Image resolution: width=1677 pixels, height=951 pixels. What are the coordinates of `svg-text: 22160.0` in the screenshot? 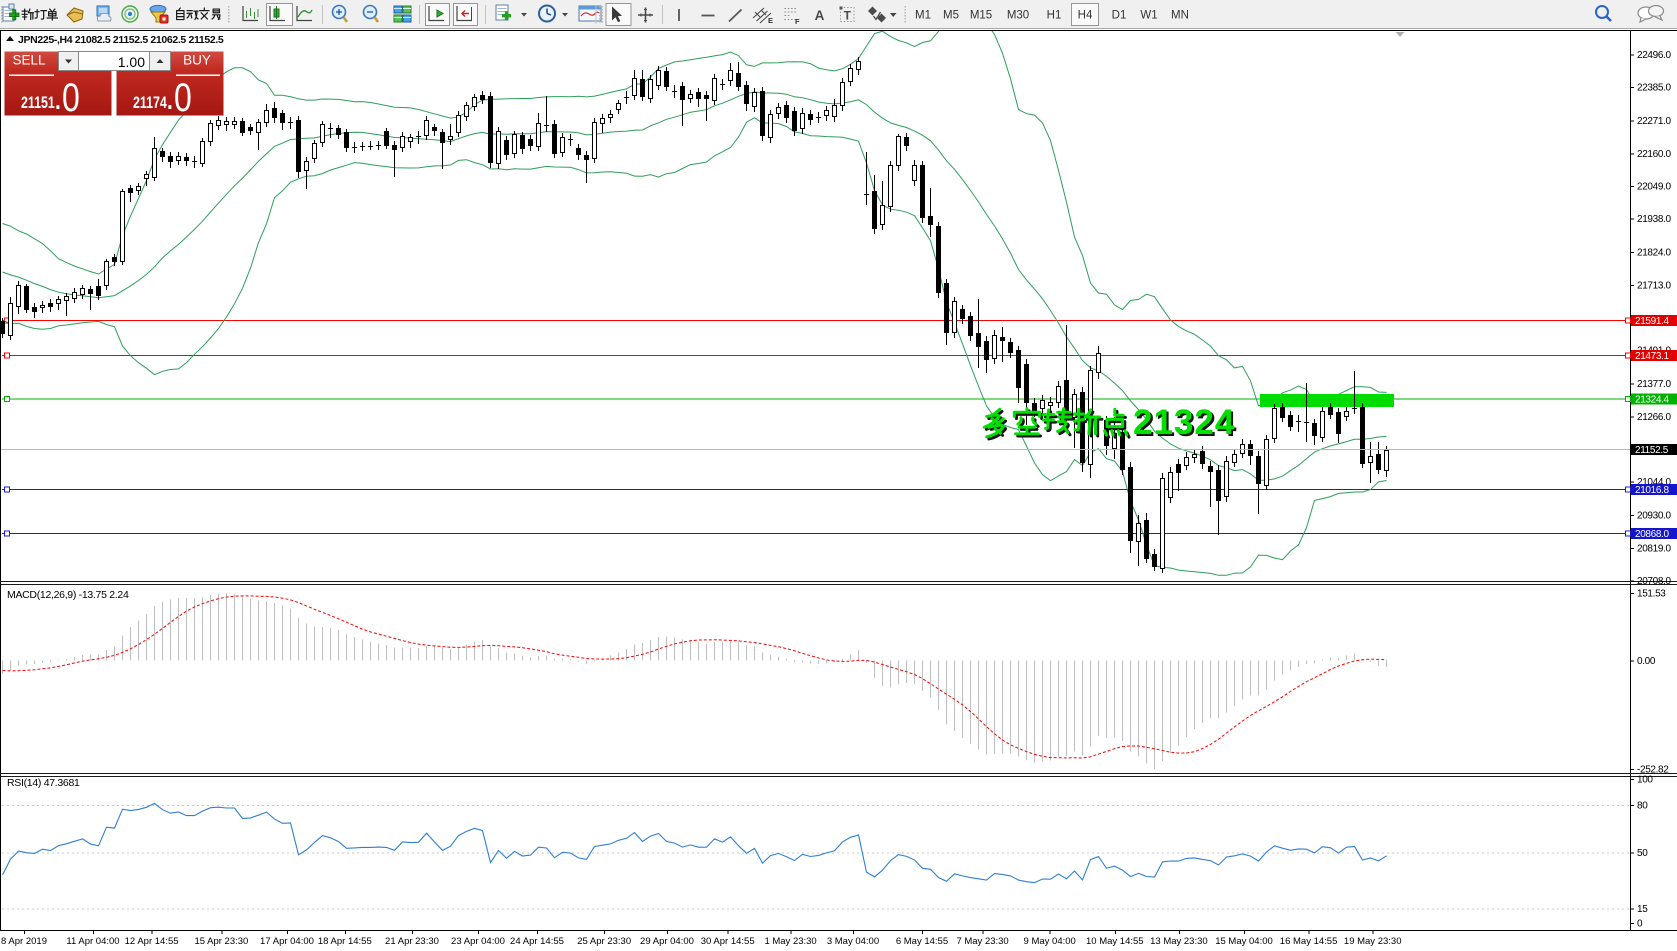 It's located at (1654, 154).